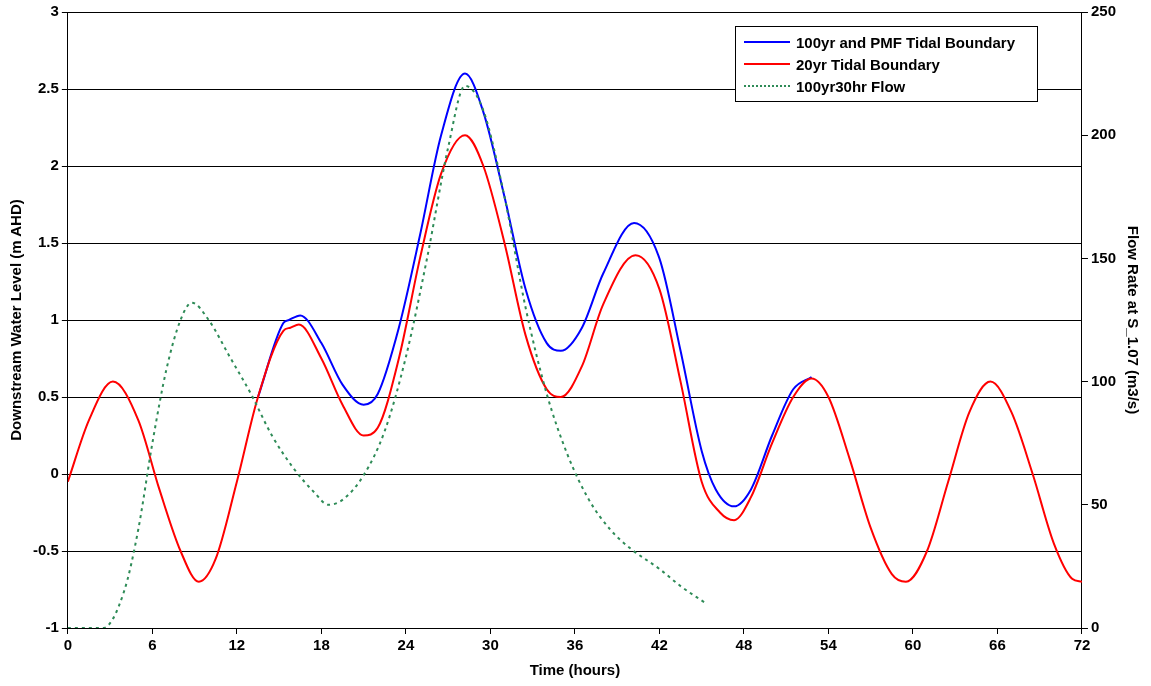  Describe the element at coordinates (1082, 645) in the screenshot. I see `x-tick-label: 72` at that location.